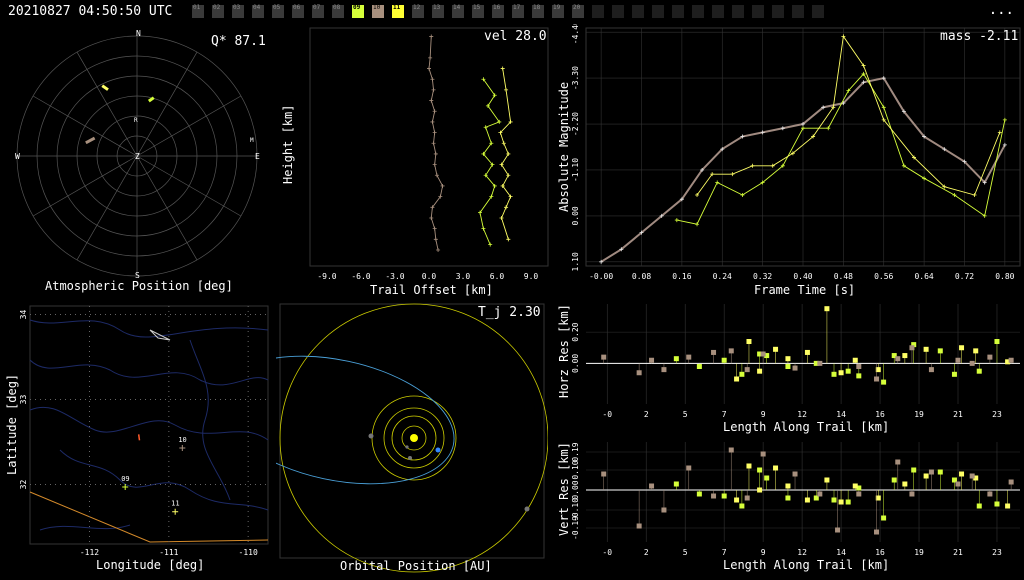  I want to click on station-label: 01, so click(197, 7).